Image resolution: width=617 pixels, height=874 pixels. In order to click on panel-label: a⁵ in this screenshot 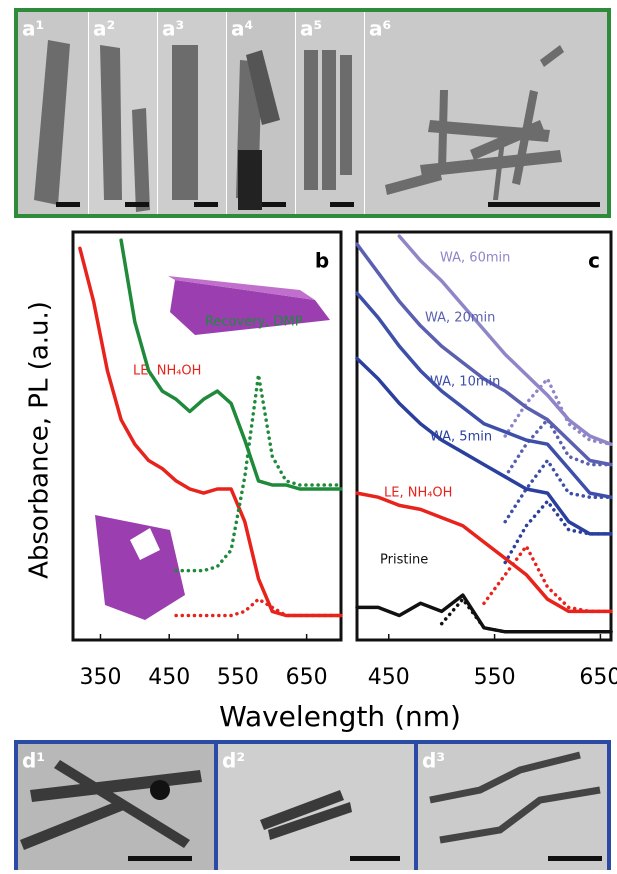, I will do `click(311, 29)`.